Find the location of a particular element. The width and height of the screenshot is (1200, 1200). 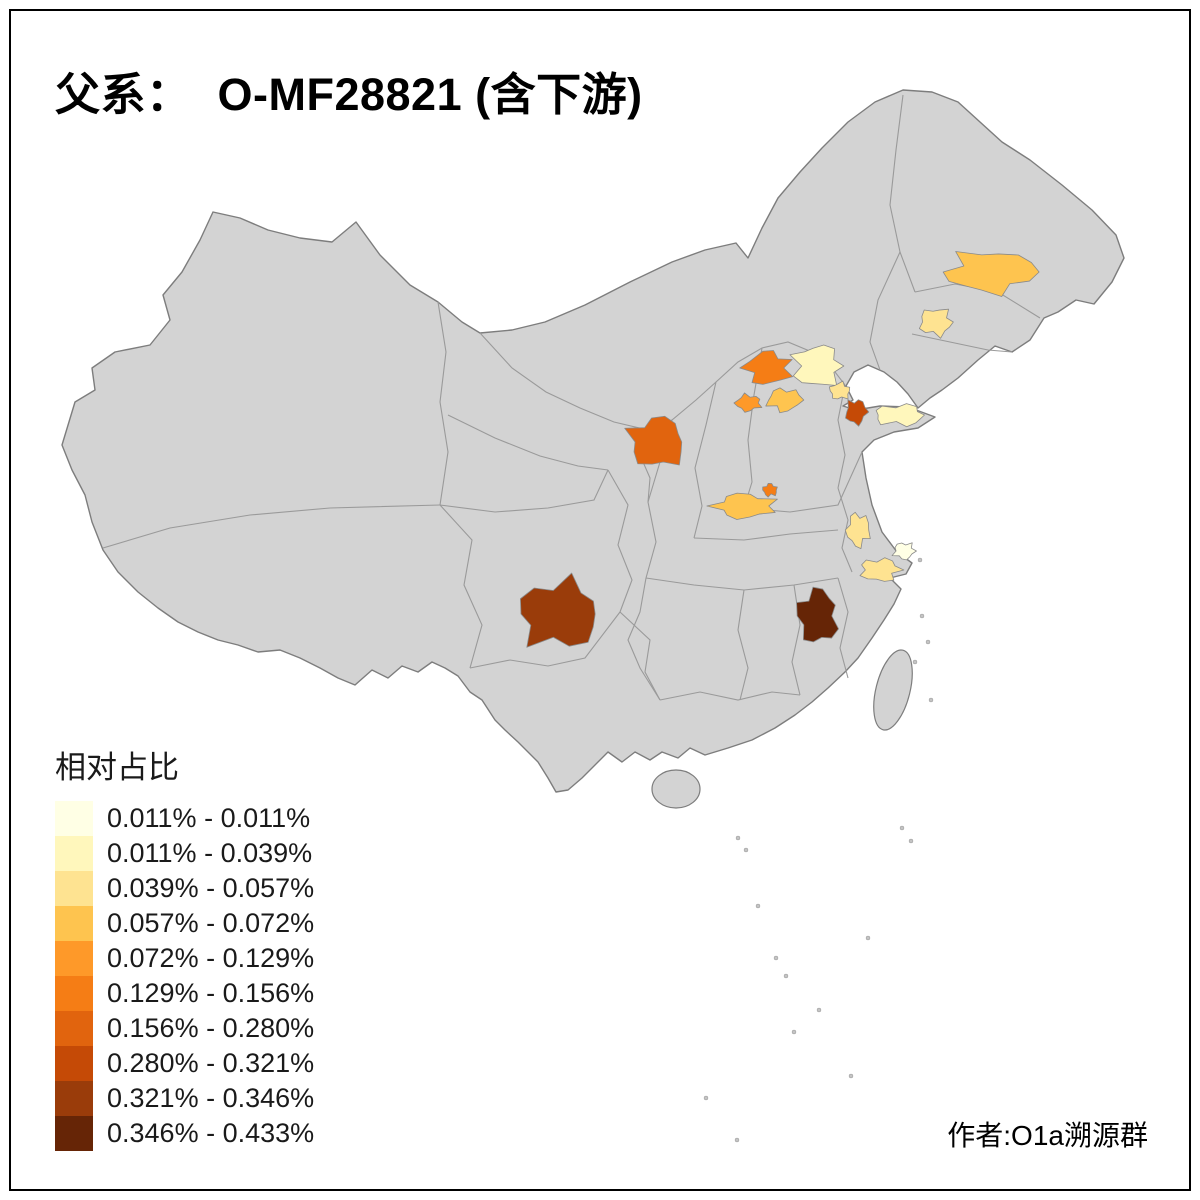

legend-row: 0.129% - 0.156% is located at coordinates (184, 993).